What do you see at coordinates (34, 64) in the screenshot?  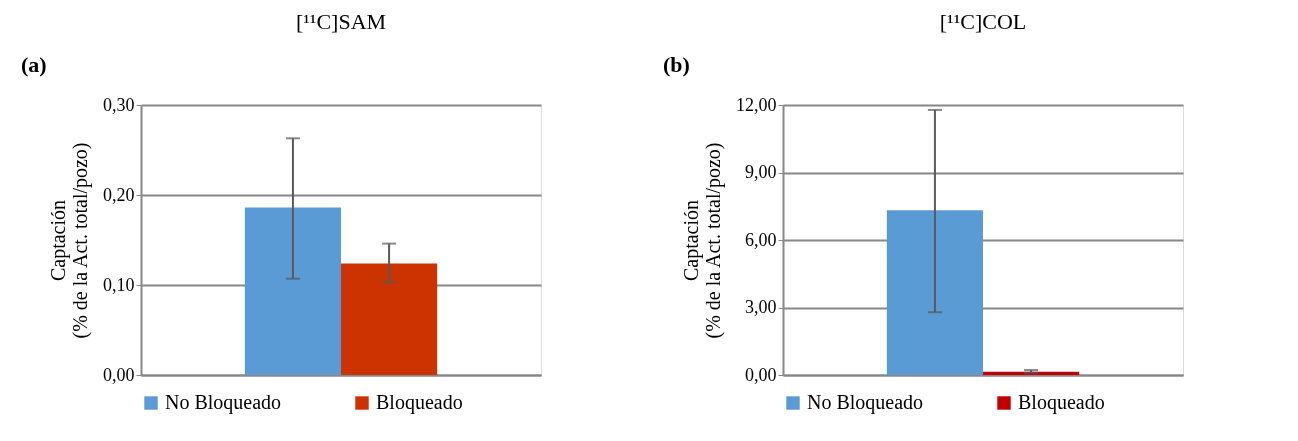 I see `text: (a)` at bounding box center [34, 64].